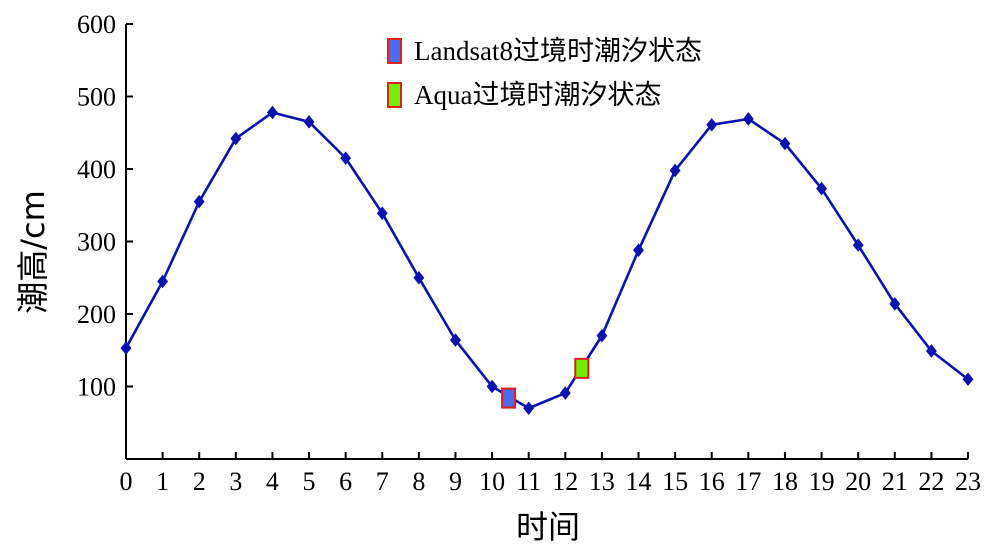 The width and height of the screenshot is (1000, 556). I want to click on x-tick-label: 2, so click(199, 481).